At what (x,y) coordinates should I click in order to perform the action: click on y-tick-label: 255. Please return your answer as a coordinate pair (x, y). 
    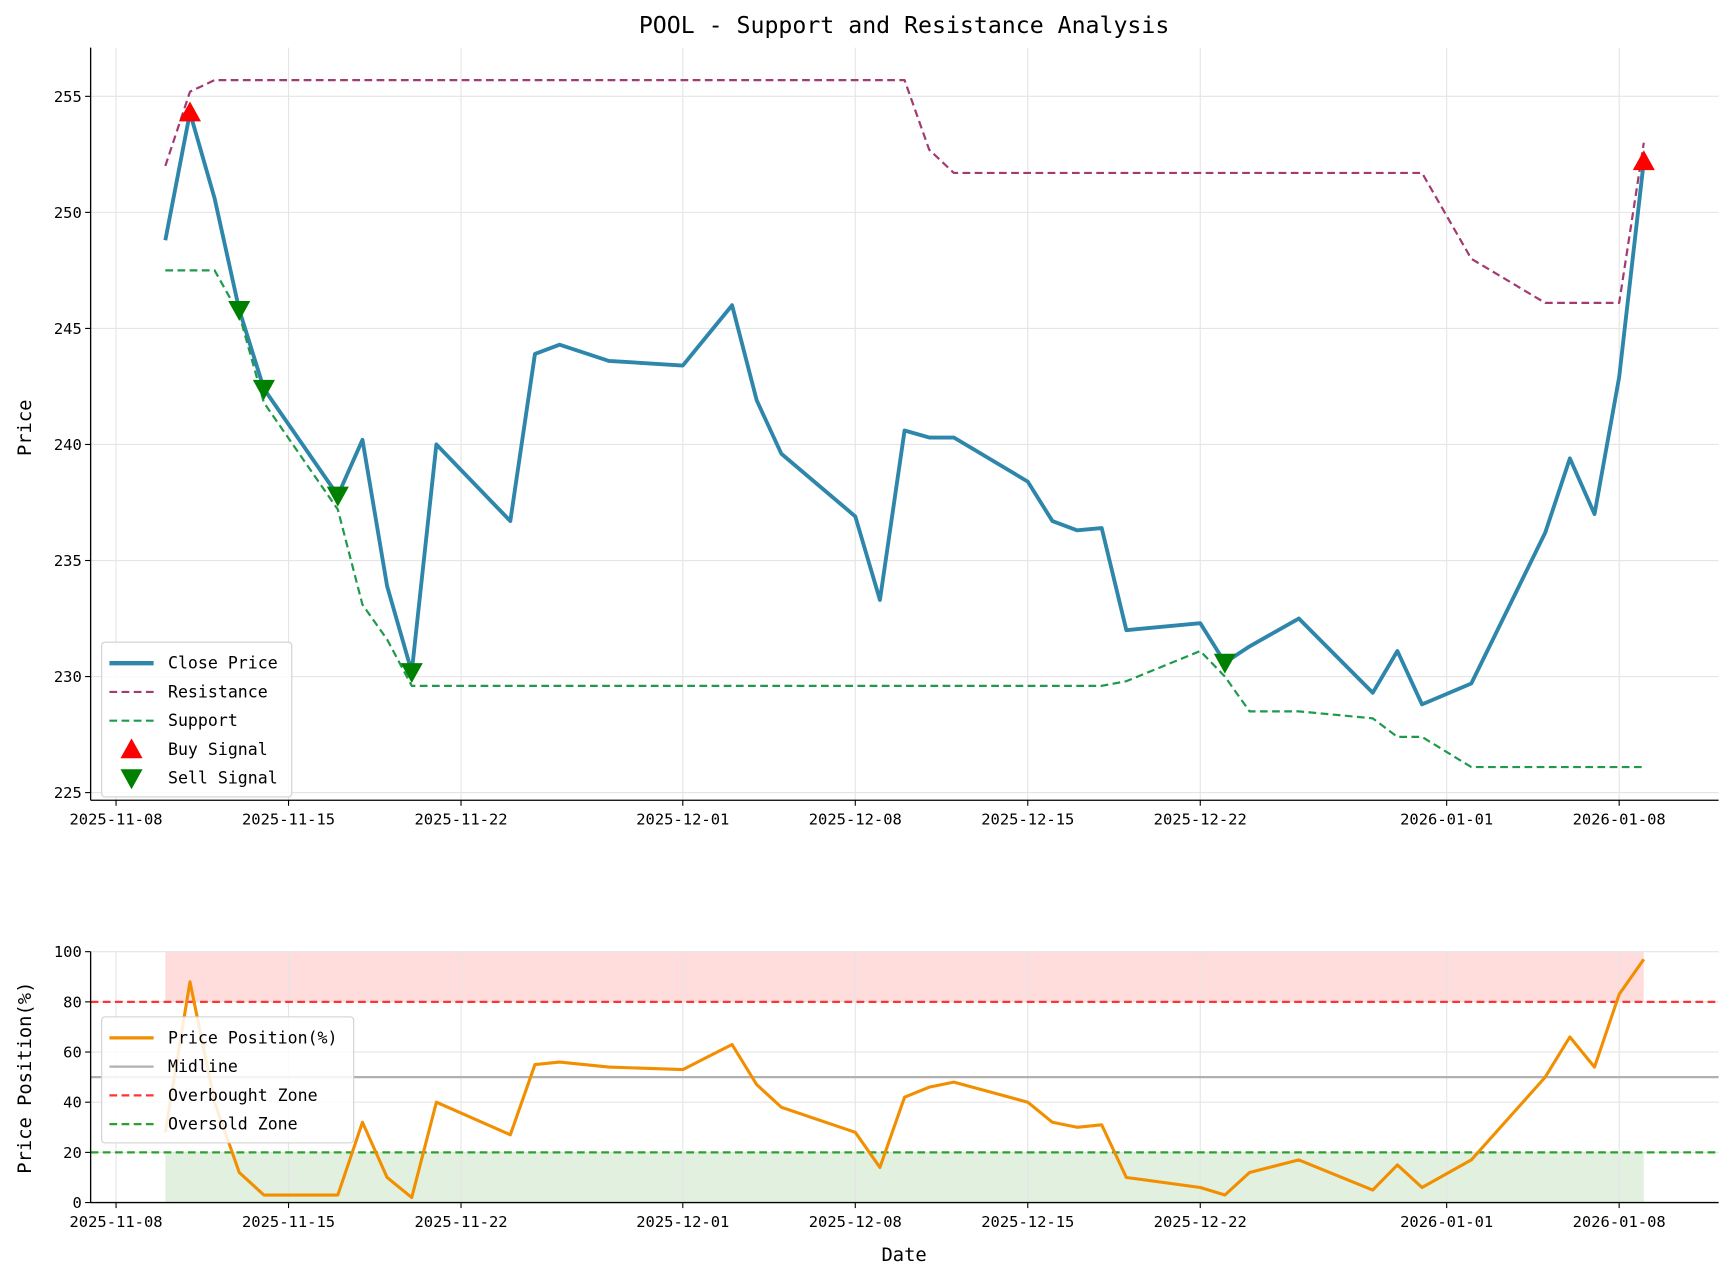
    Looking at the image, I should click on (68, 97).